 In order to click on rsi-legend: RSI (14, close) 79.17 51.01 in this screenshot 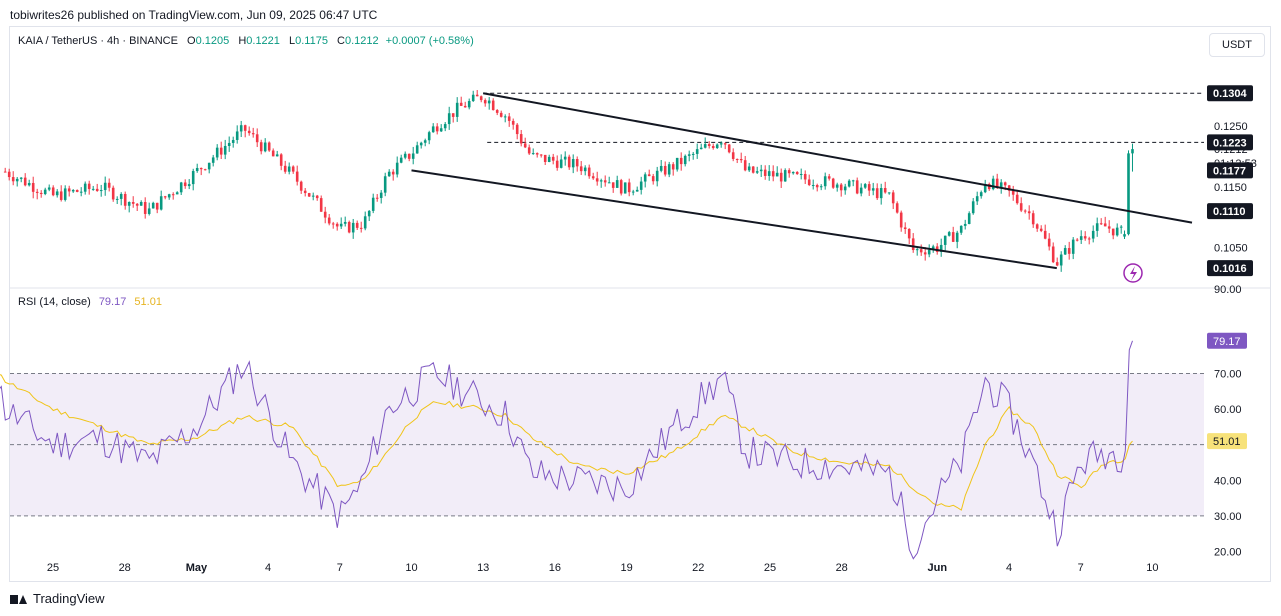, I will do `click(90, 302)`.